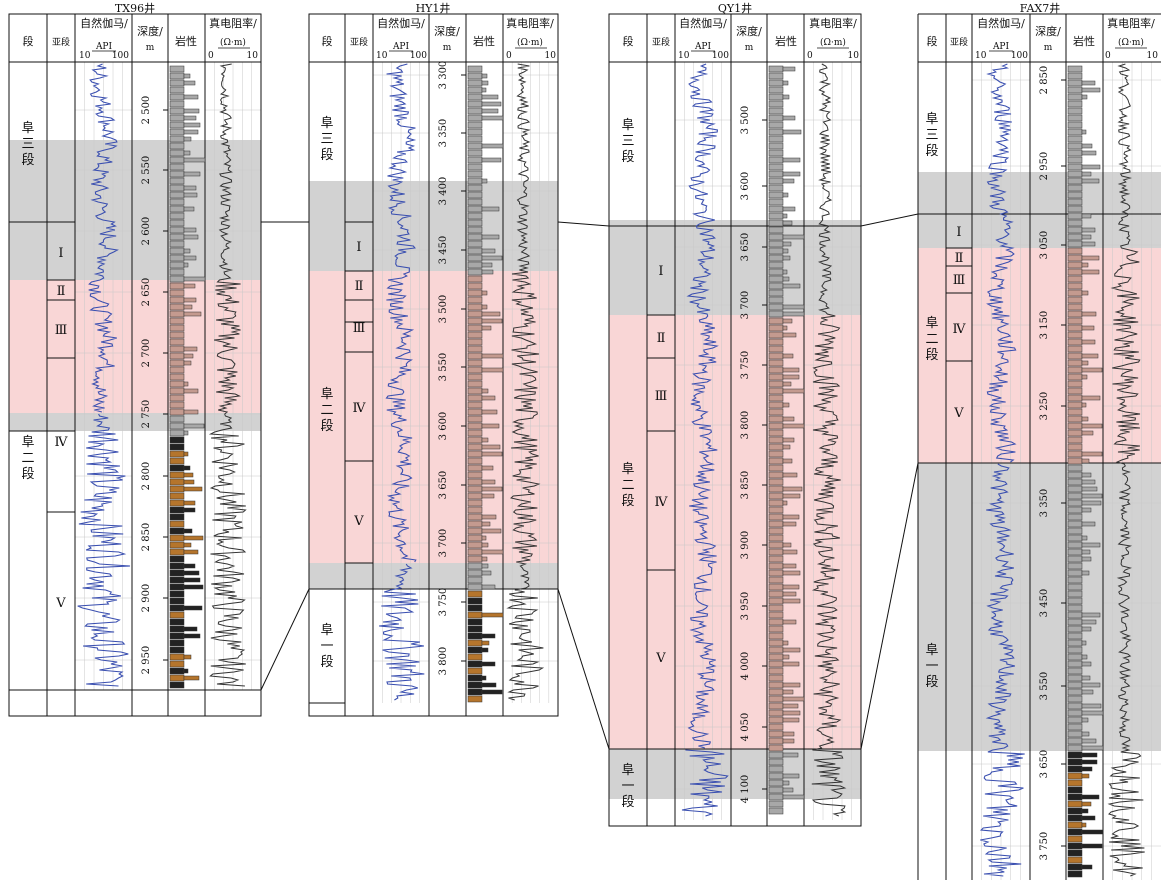 The height and width of the screenshot is (884, 1161). Describe the element at coordinates (359, 286) in the screenshot. I see `subzone-2: Ⅱ` at that location.